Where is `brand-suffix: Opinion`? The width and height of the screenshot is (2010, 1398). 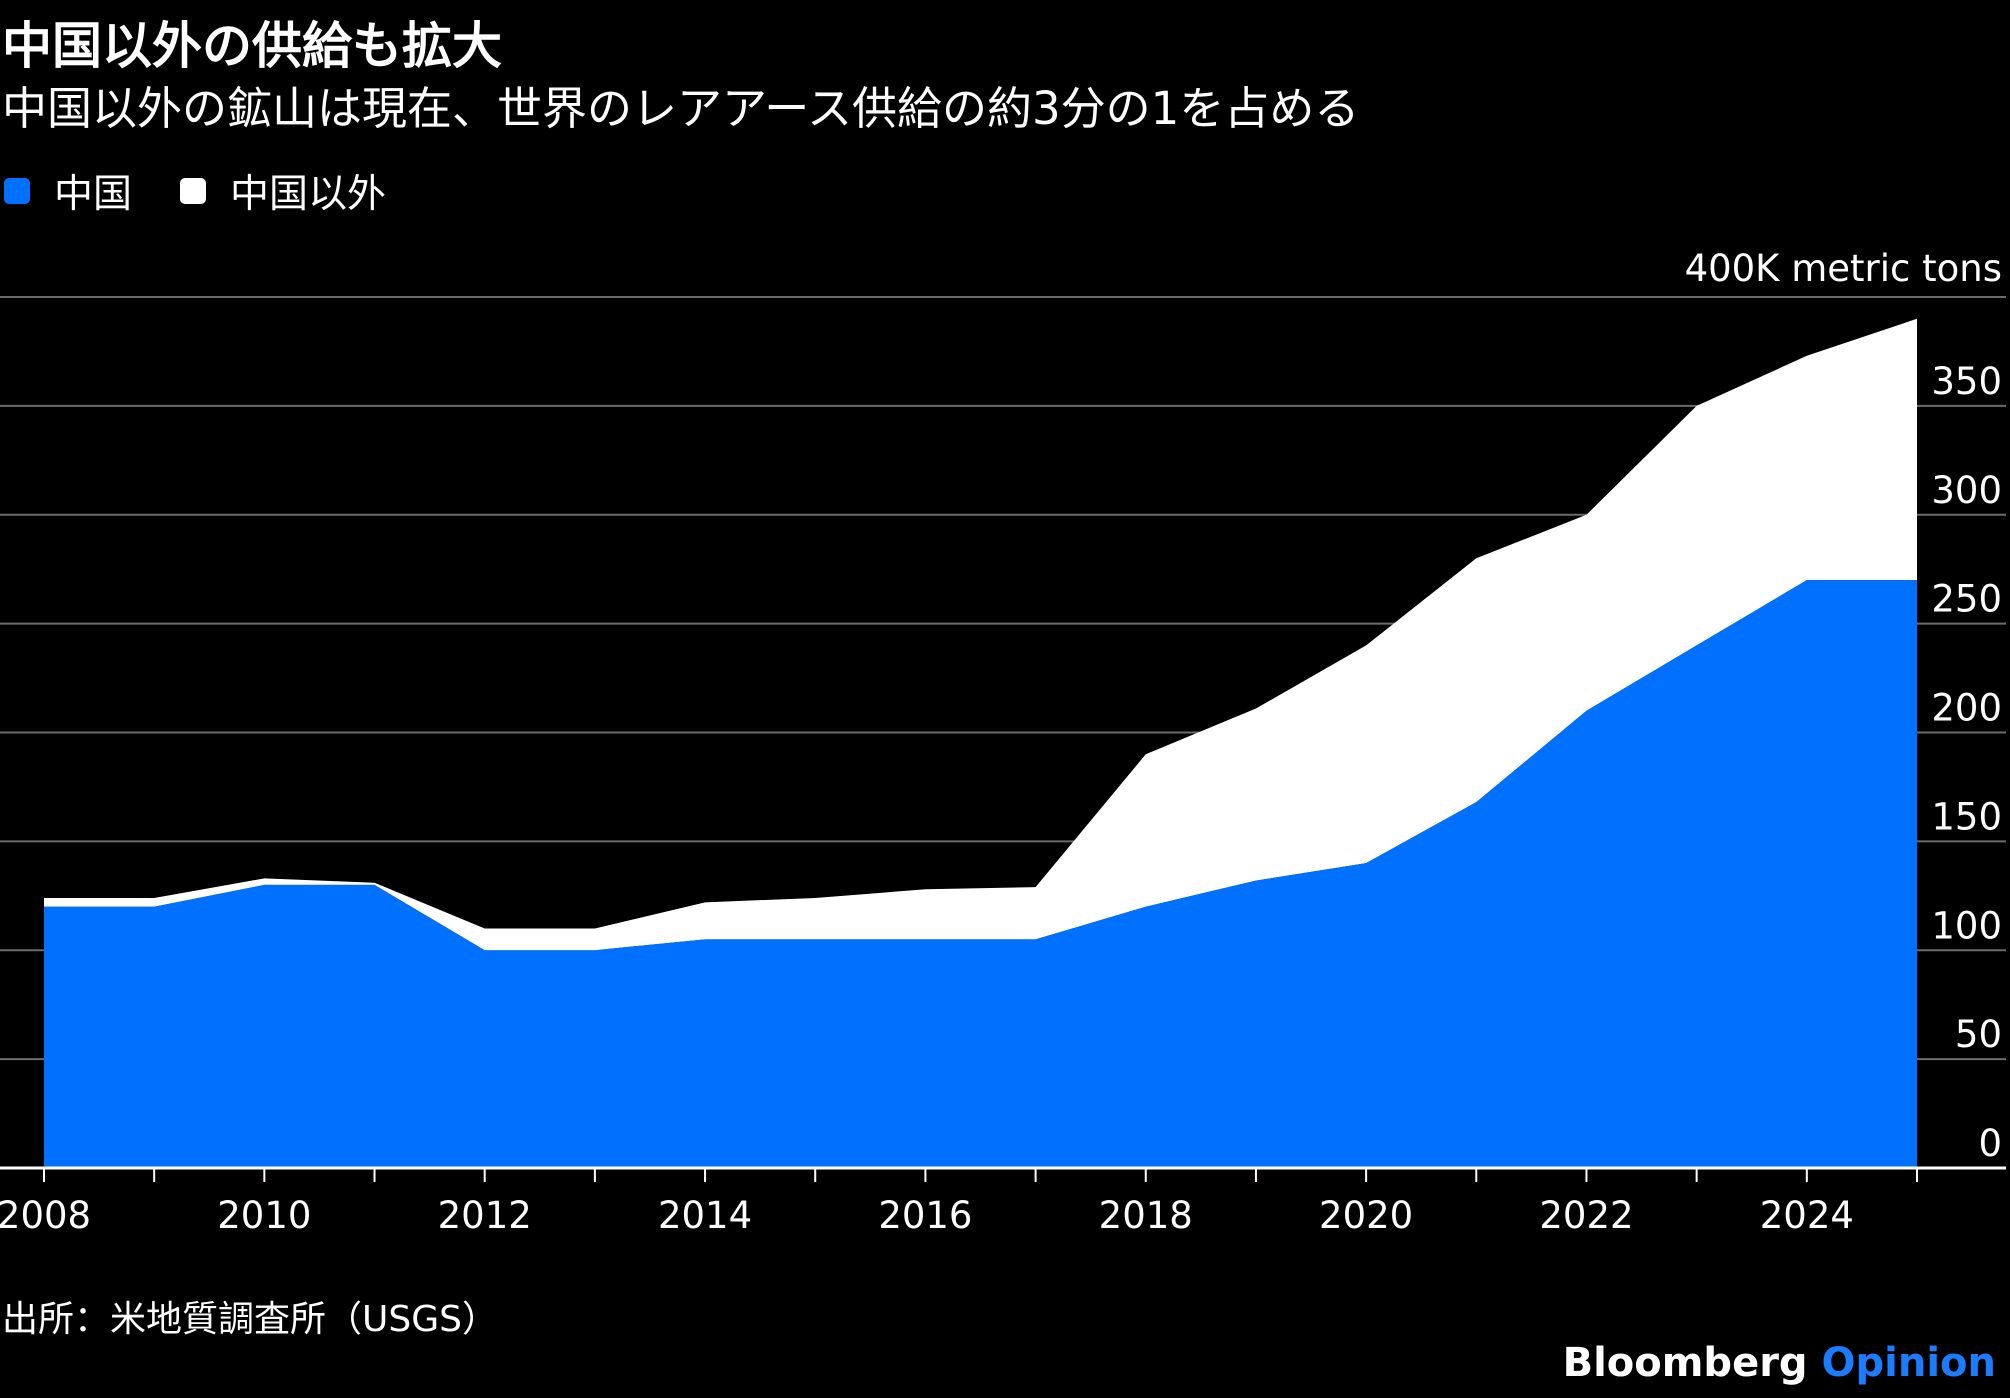 brand-suffix: Opinion is located at coordinates (1909, 1363).